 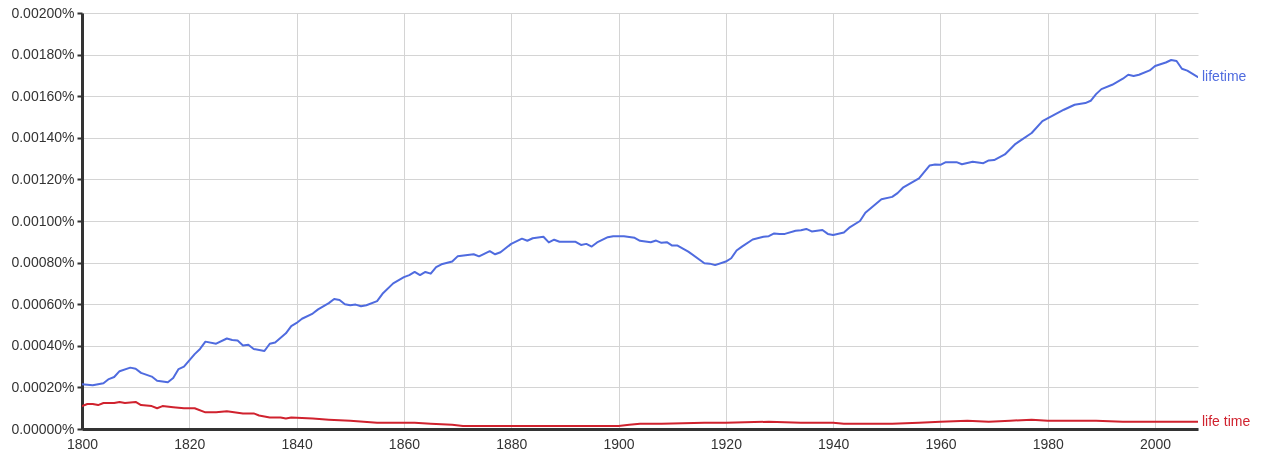 What do you see at coordinates (43, 54) in the screenshot?
I see `y-tick-label: 0.00180%` at bounding box center [43, 54].